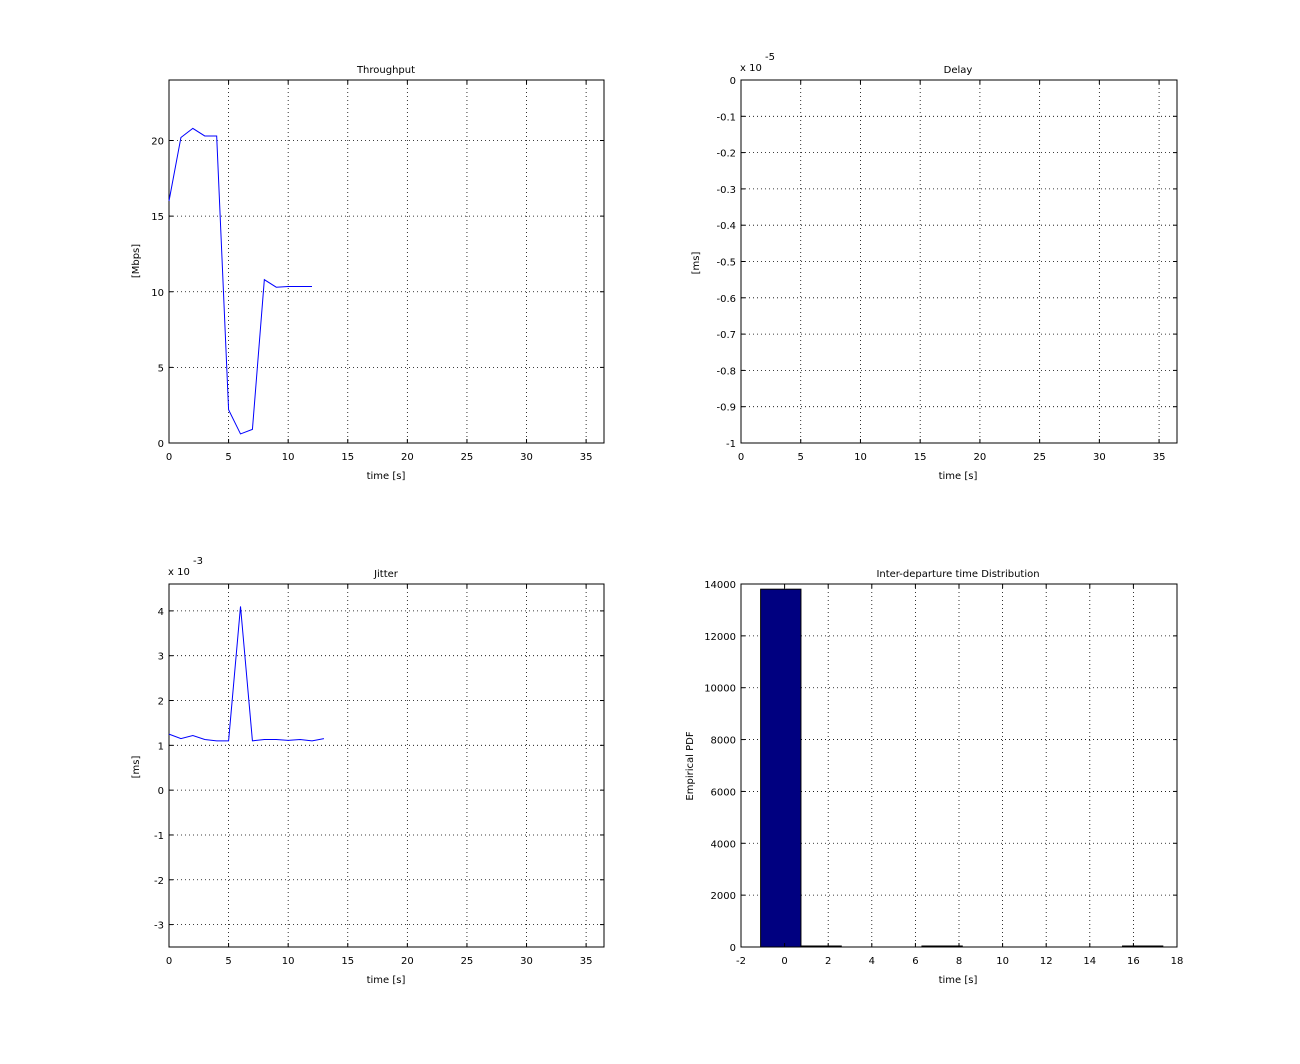 The image size is (1300, 1064). I want to click on jitter-ylabel: [ms], so click(136, 767).